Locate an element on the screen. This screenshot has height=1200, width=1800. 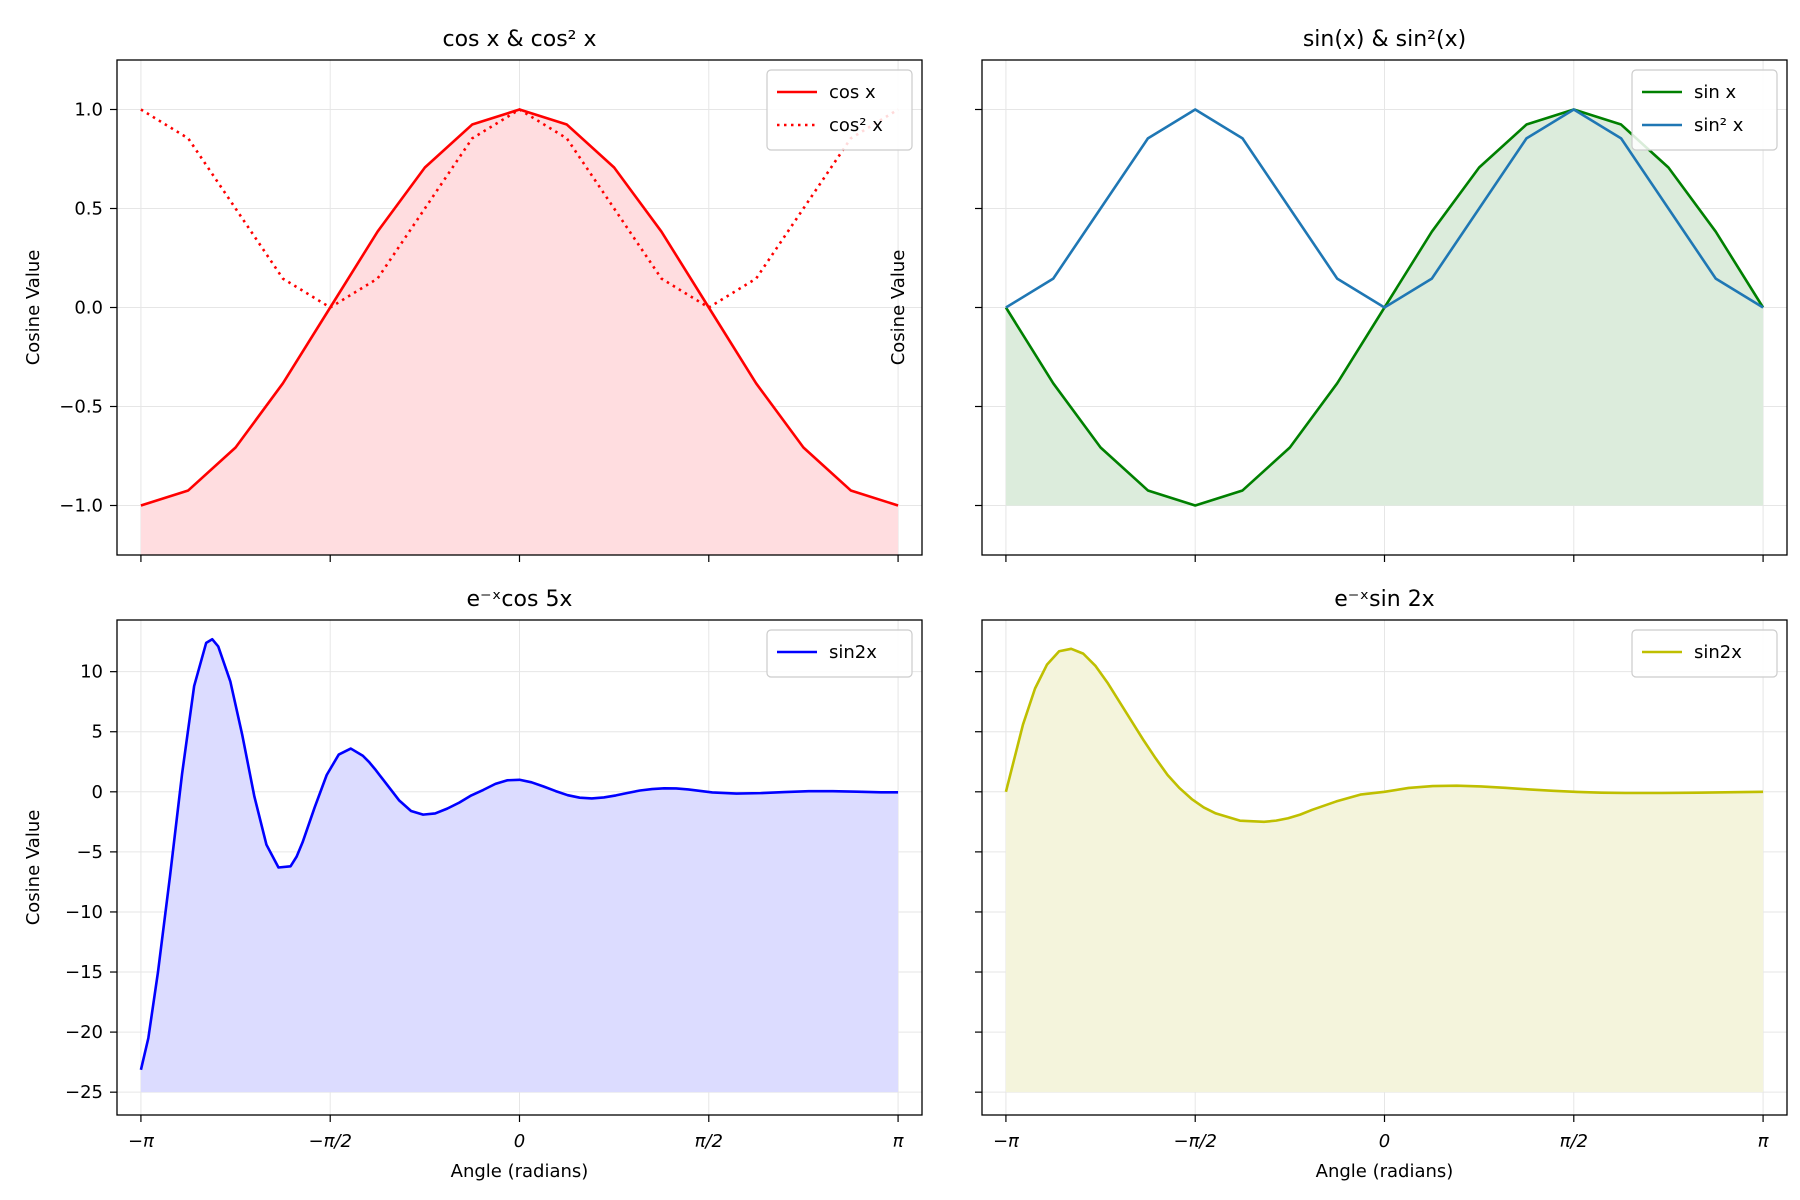
y-tick-label: 5 is located at coordinates (97, 732).